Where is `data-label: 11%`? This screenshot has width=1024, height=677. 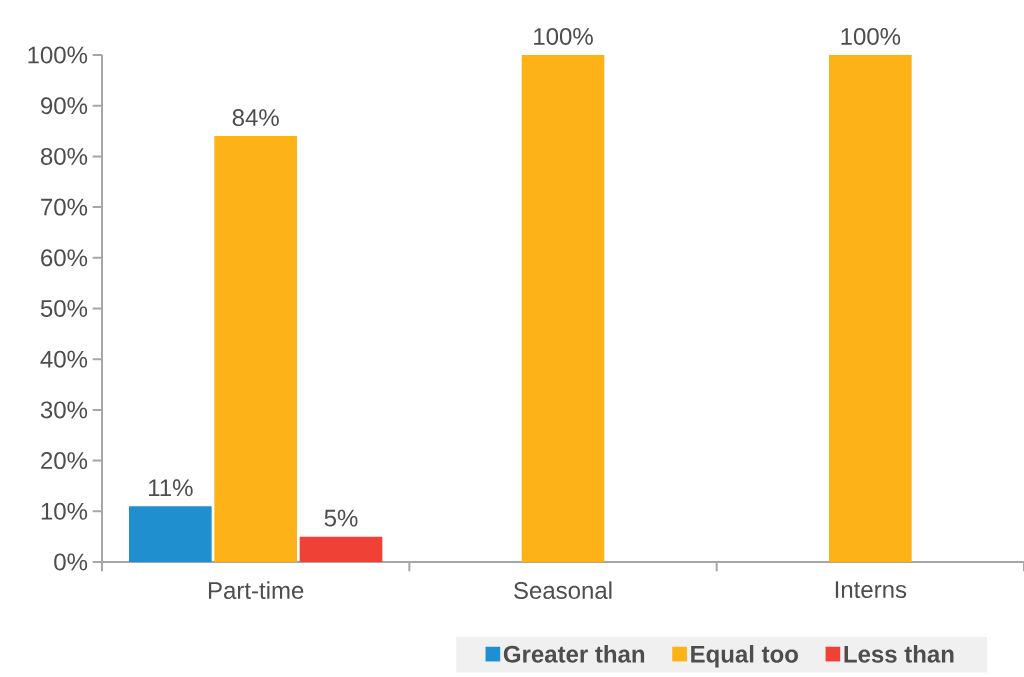 data-label: 11% is located at coordinates (171, 488).